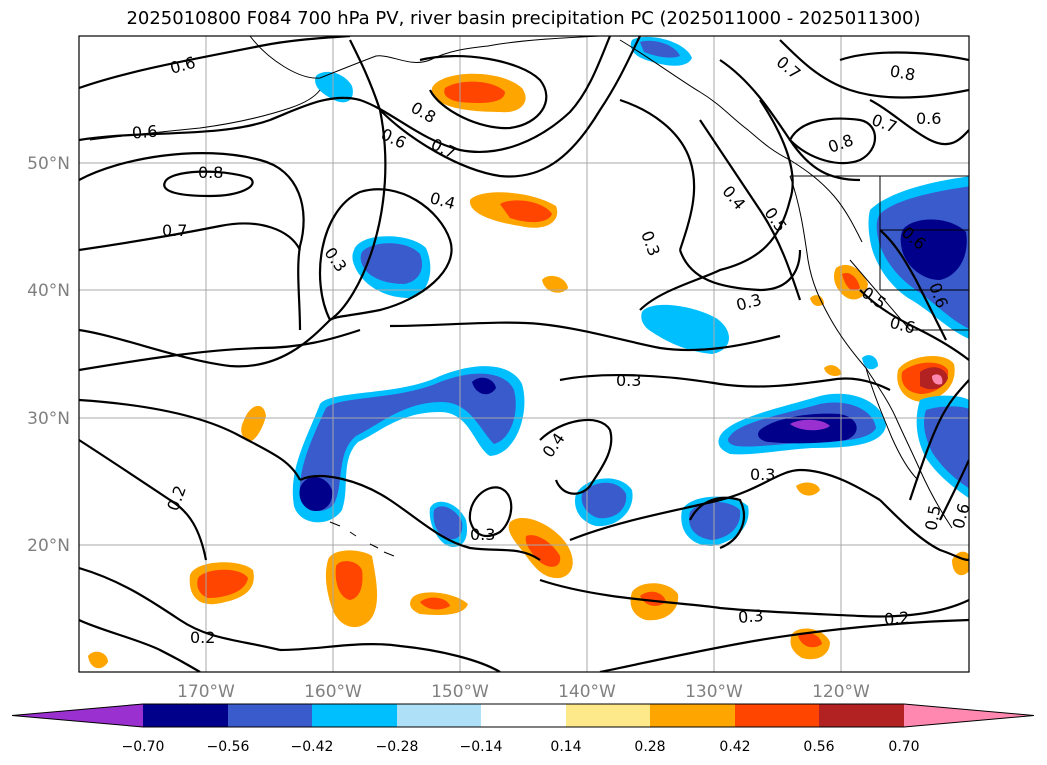  Describe the element at coordinates (903, 747) in the screenshot. I see `colorbar-tick-label: 0.70` at that location.